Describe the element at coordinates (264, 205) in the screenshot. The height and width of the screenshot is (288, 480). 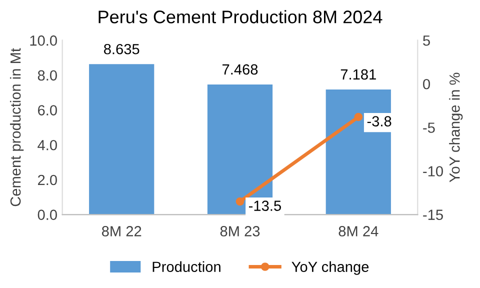
I see `data-label: -13.5` at that location.